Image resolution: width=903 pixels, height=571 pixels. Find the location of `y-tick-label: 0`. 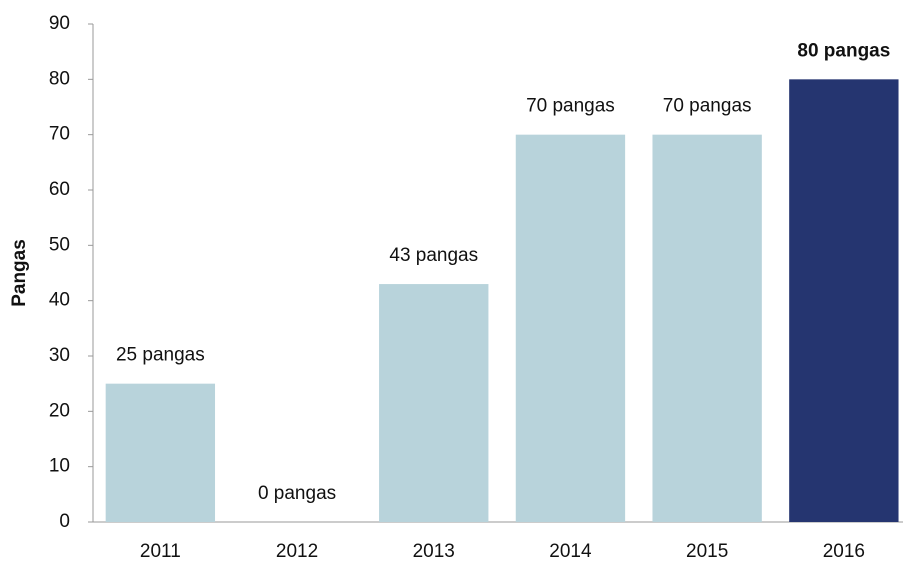

y-tick-label: 0 is located at coordinates (64, 521).